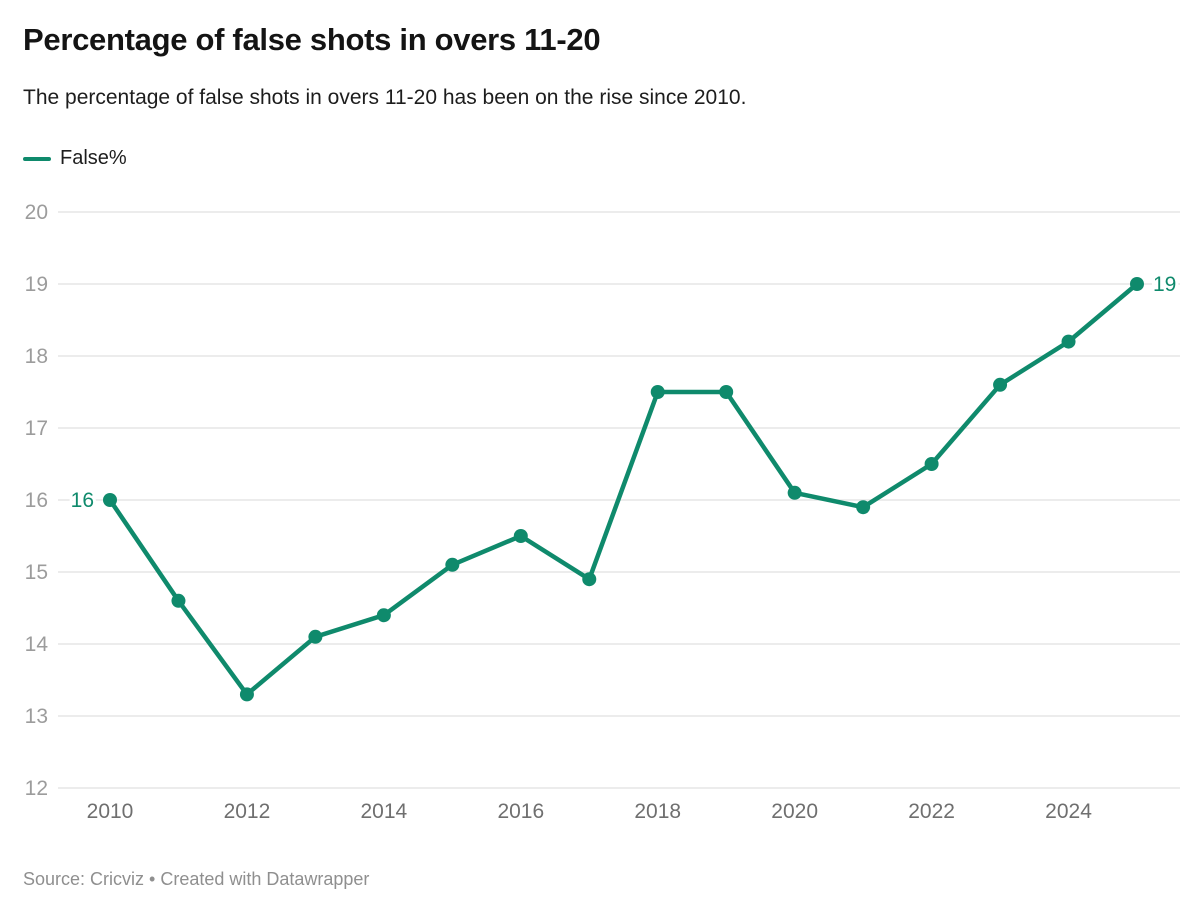 This screenshot has width=1200, height=913. Describe the element at coordinates (93, 158) in the screenshot. I see `legend-series-label: False%` at that location.